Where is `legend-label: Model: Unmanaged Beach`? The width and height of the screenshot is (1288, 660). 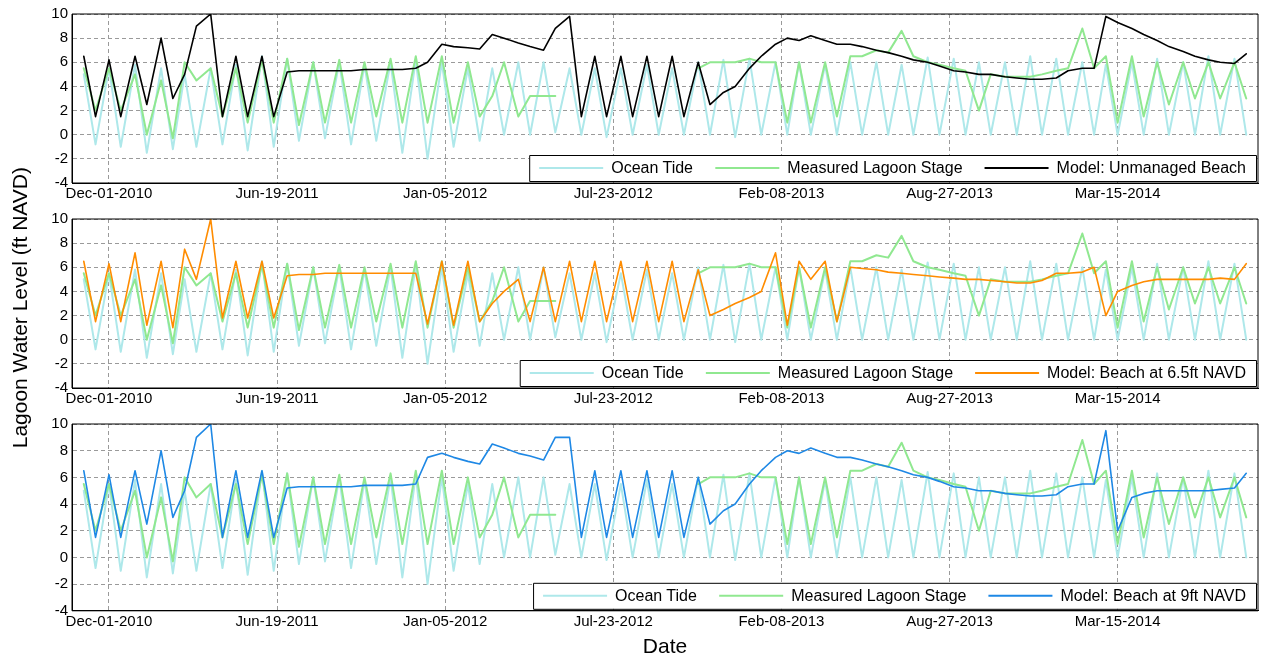 legend-label: Model: Unmanaged Beach is located at coordinates (1151, 168).